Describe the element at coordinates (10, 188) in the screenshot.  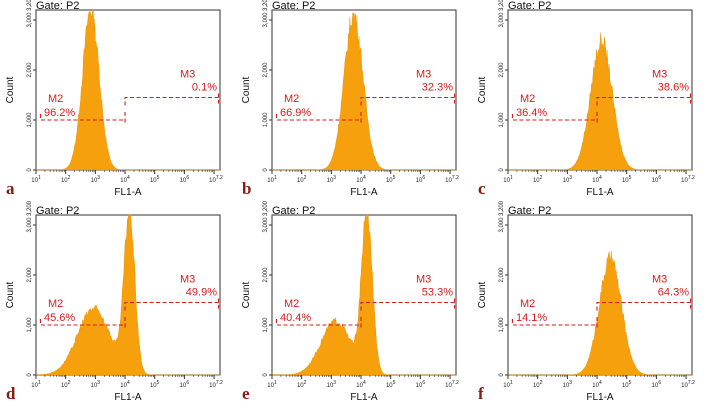
I see `panel-label: a` at that location.